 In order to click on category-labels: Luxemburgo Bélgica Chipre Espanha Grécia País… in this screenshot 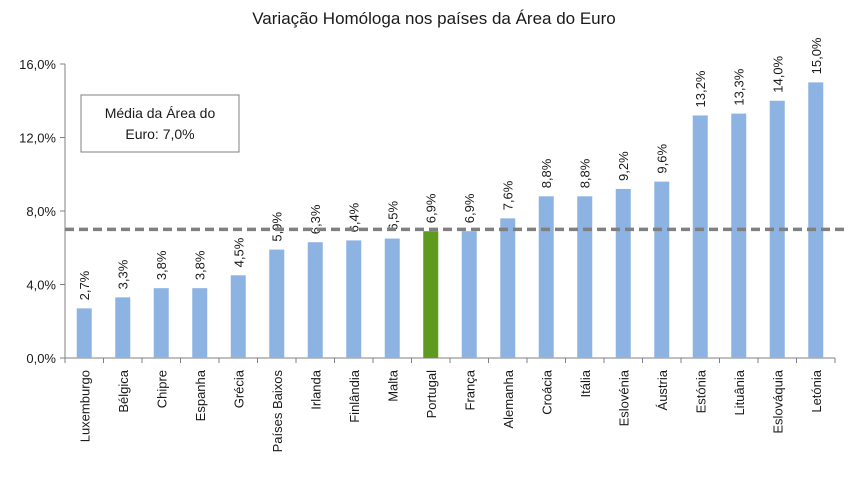, I will do `click(450, 410)`.